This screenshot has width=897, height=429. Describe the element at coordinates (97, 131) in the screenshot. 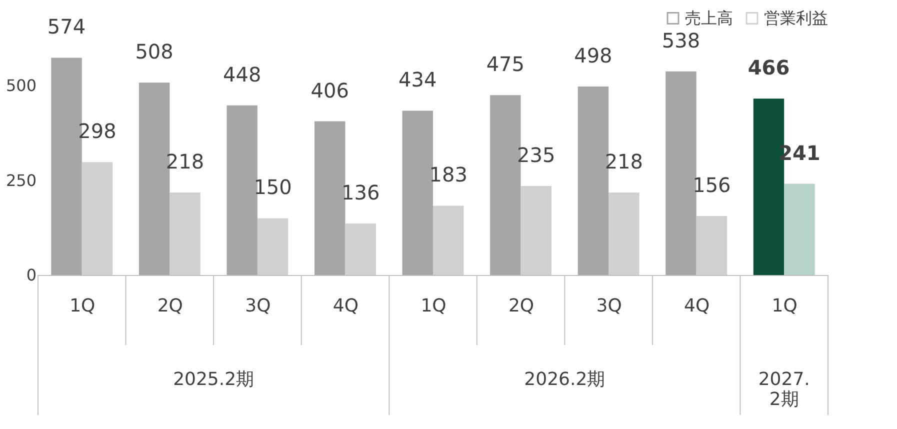

I see `data-label: 298` at that location.